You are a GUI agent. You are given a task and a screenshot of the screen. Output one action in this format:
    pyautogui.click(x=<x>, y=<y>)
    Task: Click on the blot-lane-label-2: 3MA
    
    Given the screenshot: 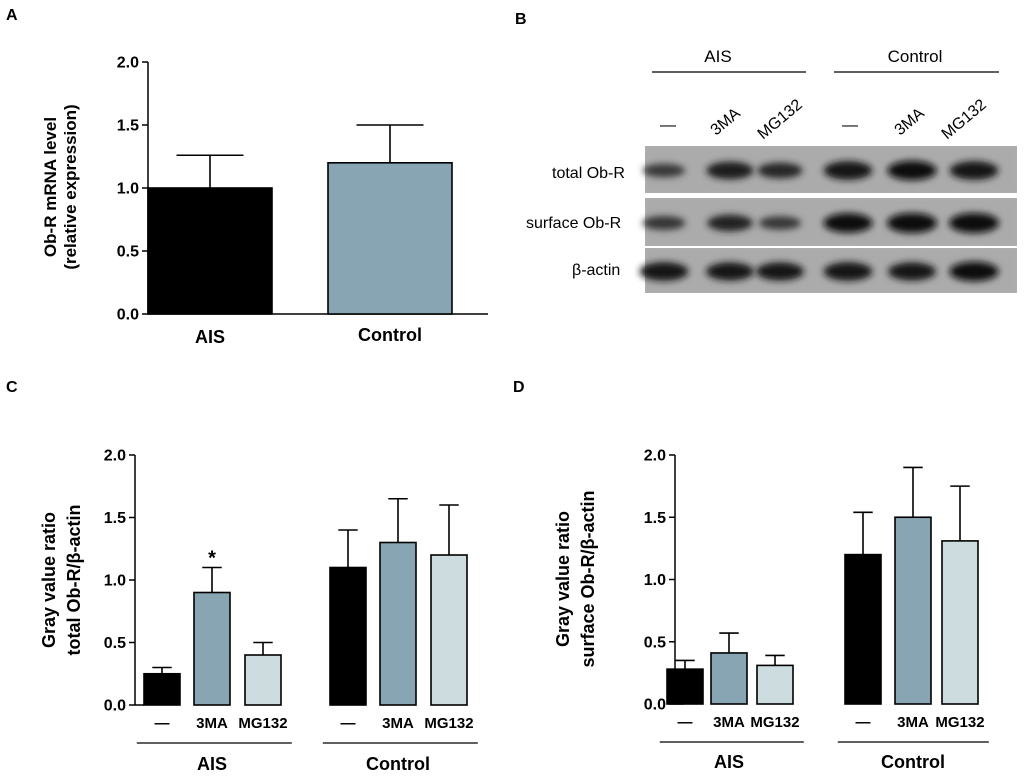 What is the action you would take?
    pyautogui.click(x=726, y=122)
    